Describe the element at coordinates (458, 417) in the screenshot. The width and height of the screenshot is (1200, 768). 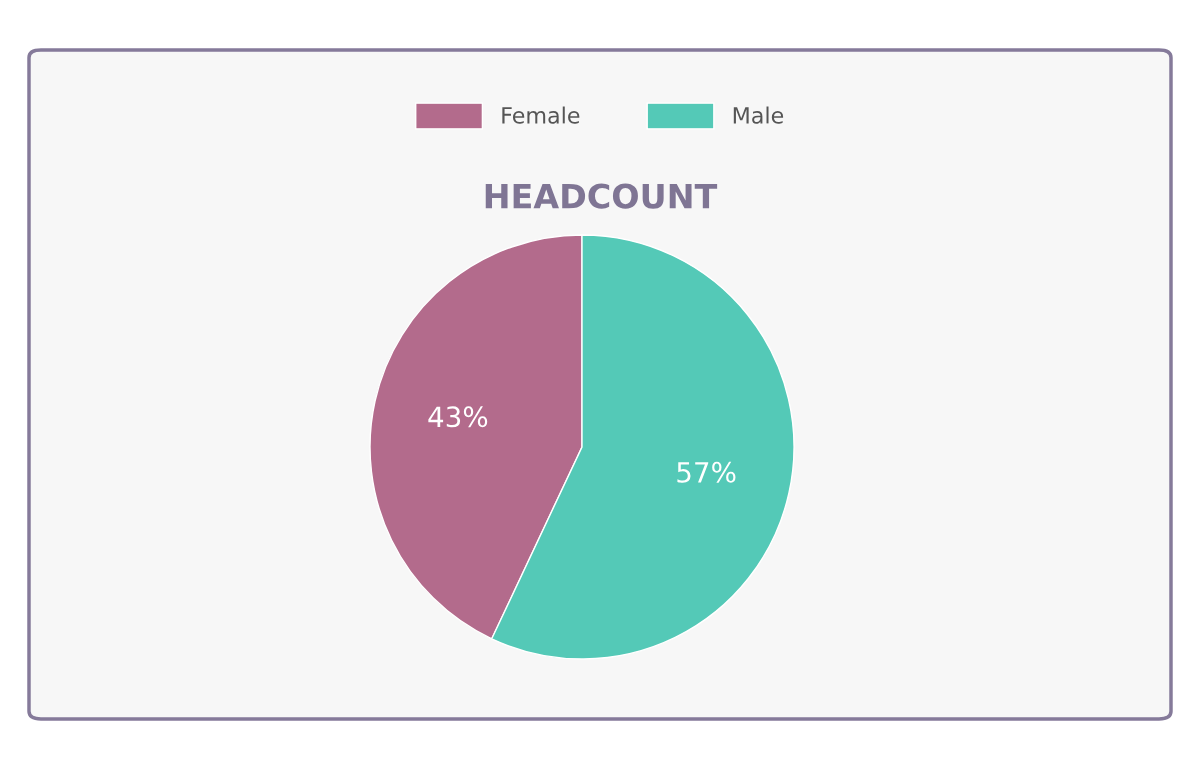
I see `data-label: 43%` at that location.